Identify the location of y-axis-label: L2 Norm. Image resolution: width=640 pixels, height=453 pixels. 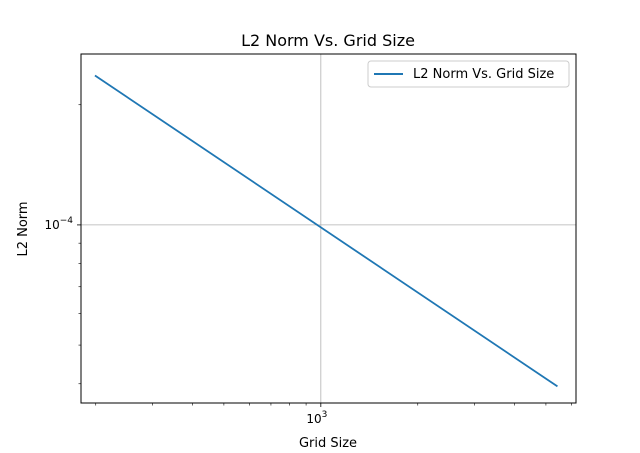
(23, 228).